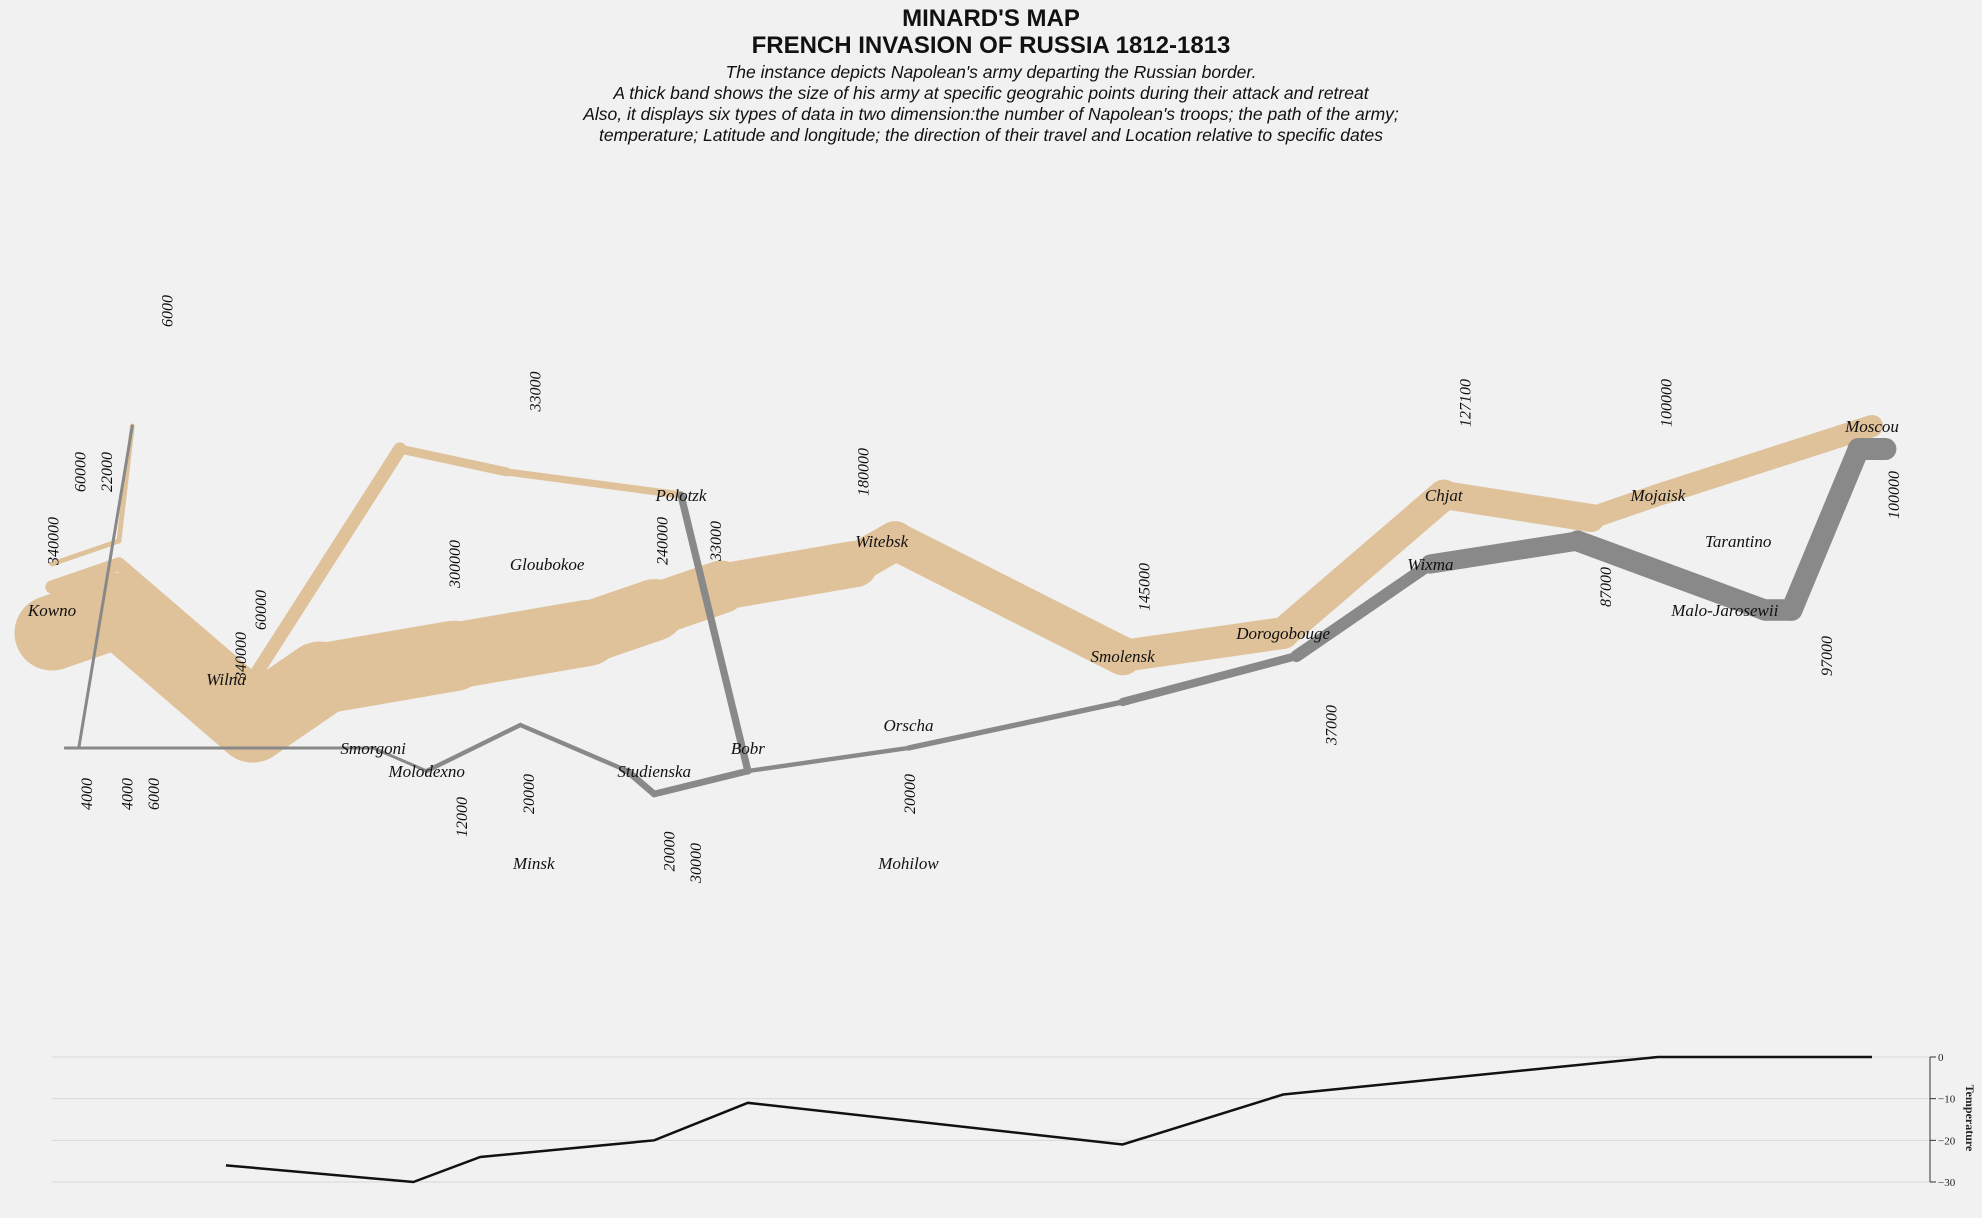 The width and height of the screenshot is (1982, 1218). What do you see at coordinates (991, 18) in the screenshot?
I see `chart-title-line1: MINARD'S MAP` at bounding box center [991, 18].